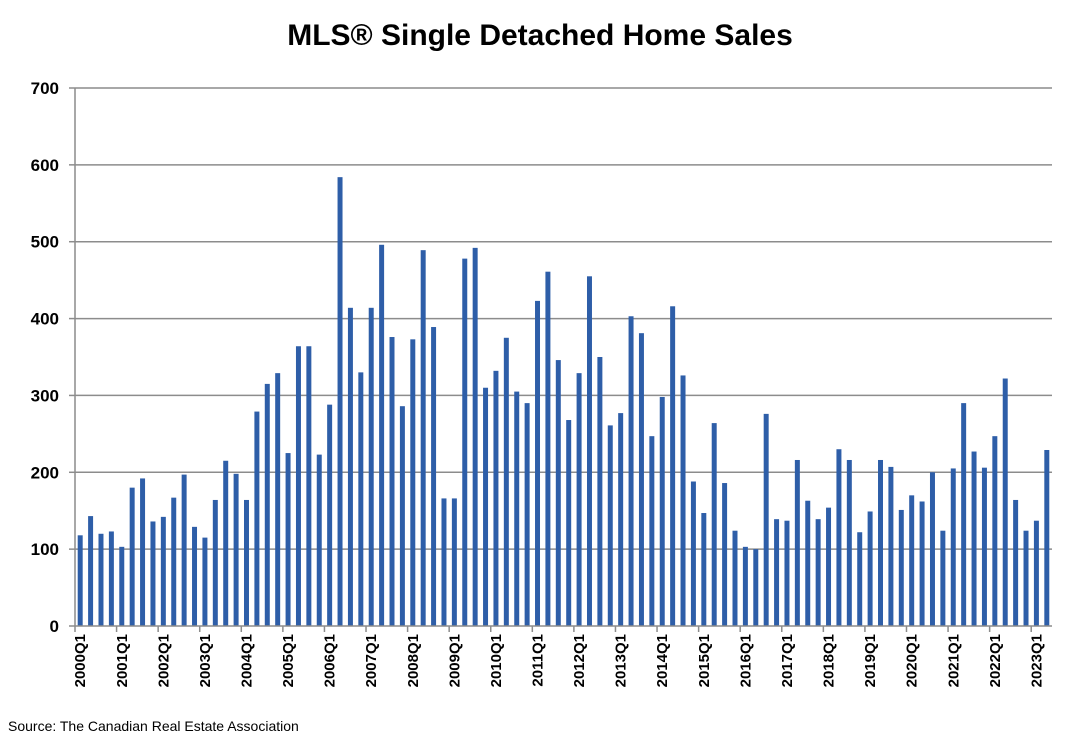 The height and width of the screenshot is (739, 1079). I want to click on bar-2007Q2, so click(382, 435).